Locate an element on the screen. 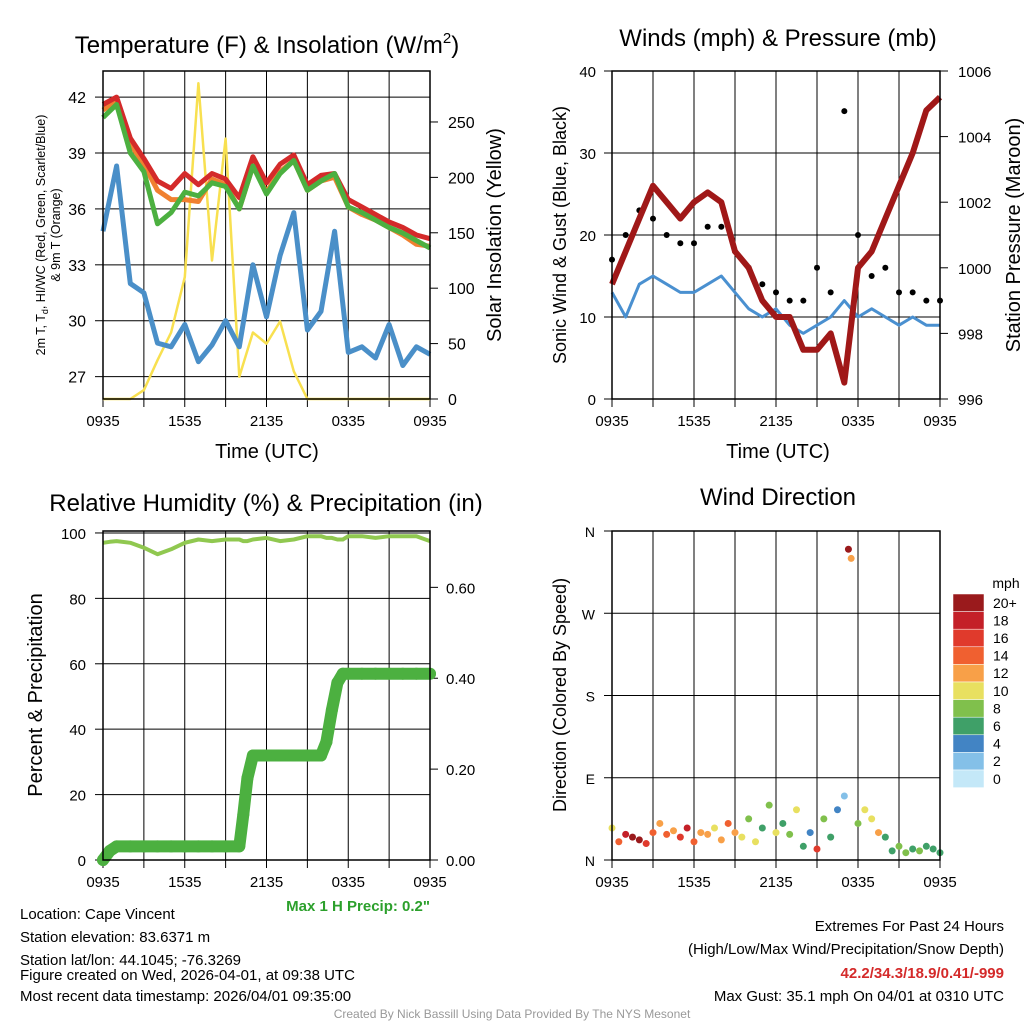 This screenshot has height=1024, width=1024. y-axis-label: Direction (Colored By Speed) is located at coordinates (560, 695).